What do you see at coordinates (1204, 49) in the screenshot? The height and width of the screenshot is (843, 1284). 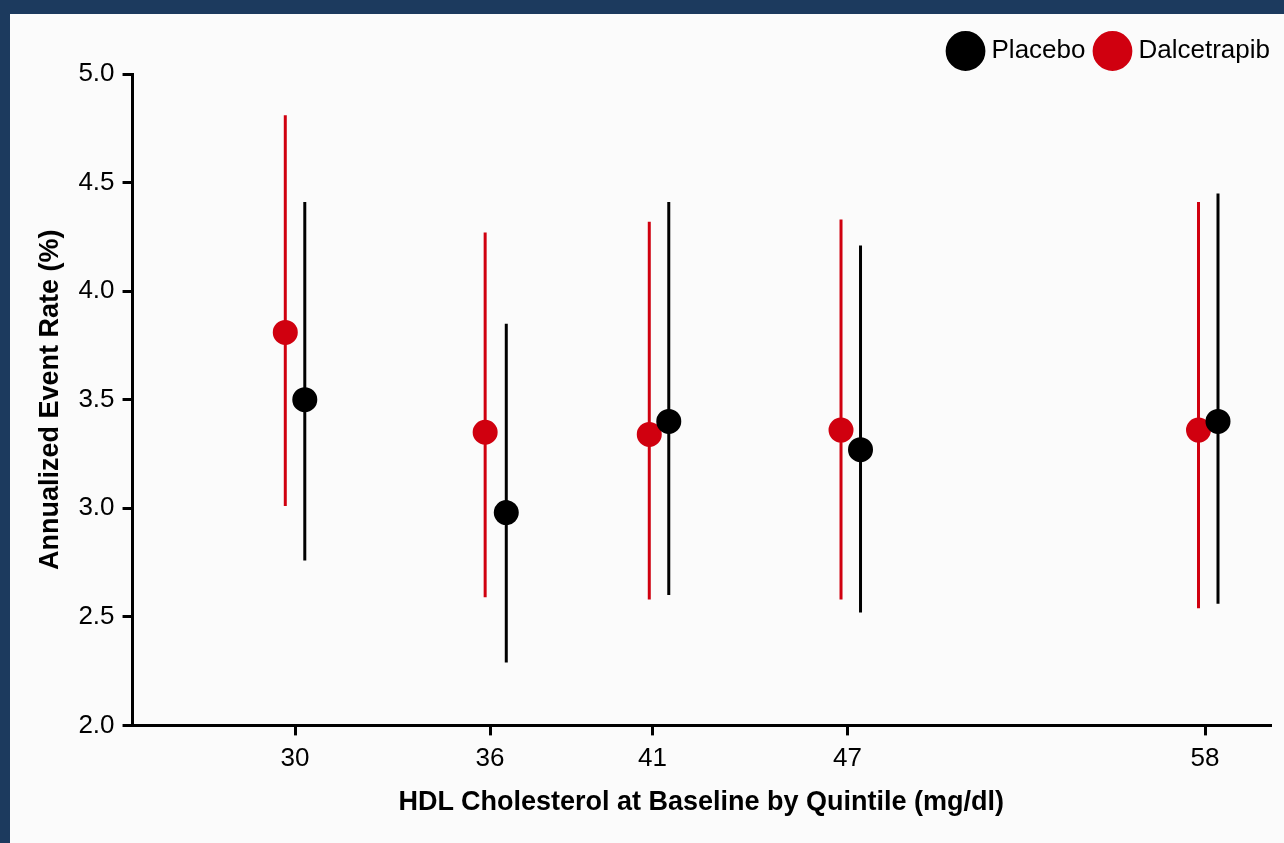 I see `legend-label: Dalcetrapib` at bounding box center [1204, 49].